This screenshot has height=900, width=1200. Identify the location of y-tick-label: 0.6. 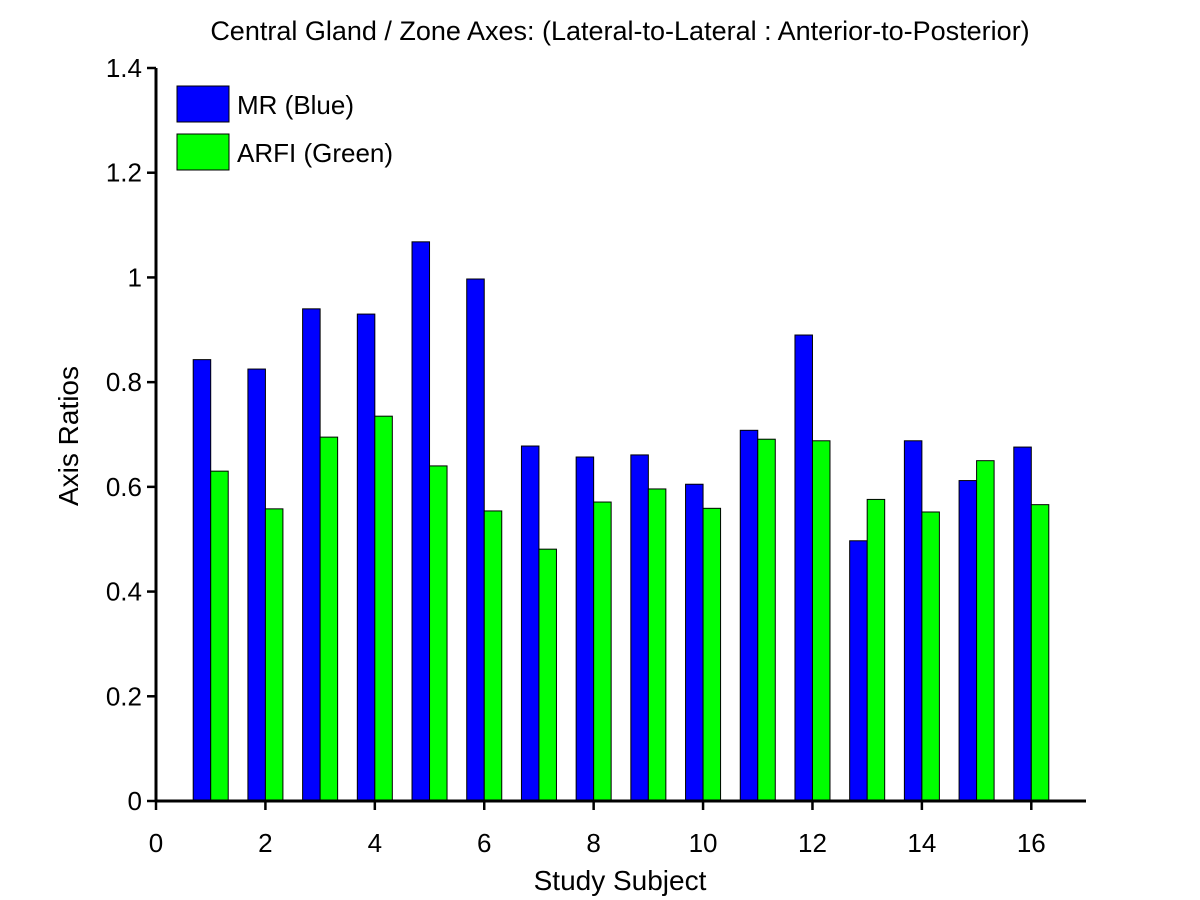
(124, 487).